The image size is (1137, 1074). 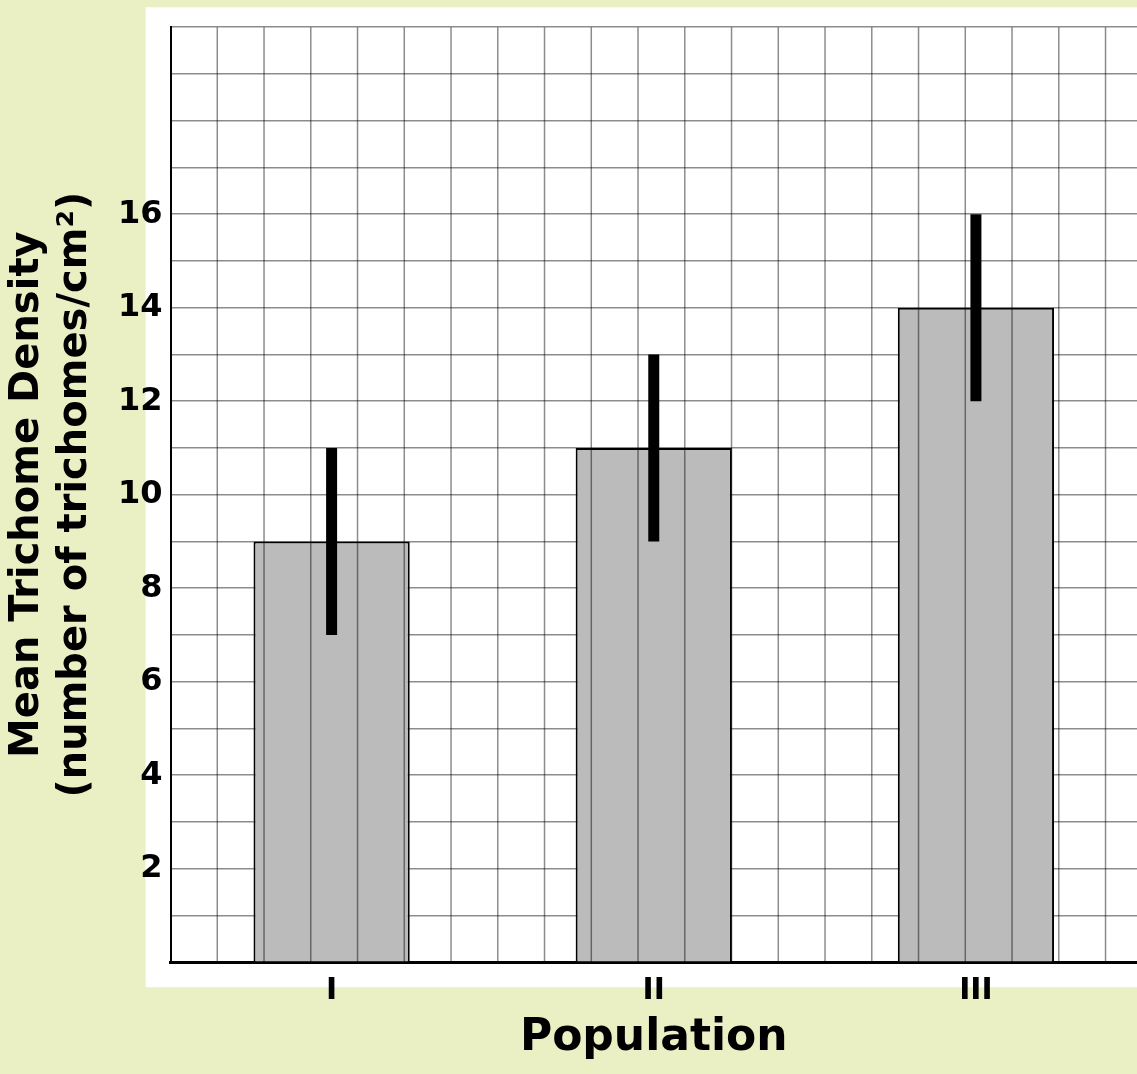 What do you see at coordinates (151, 585) in the screenshot?
I see `y-tick-label: 8` at bounding box center [151, 585].